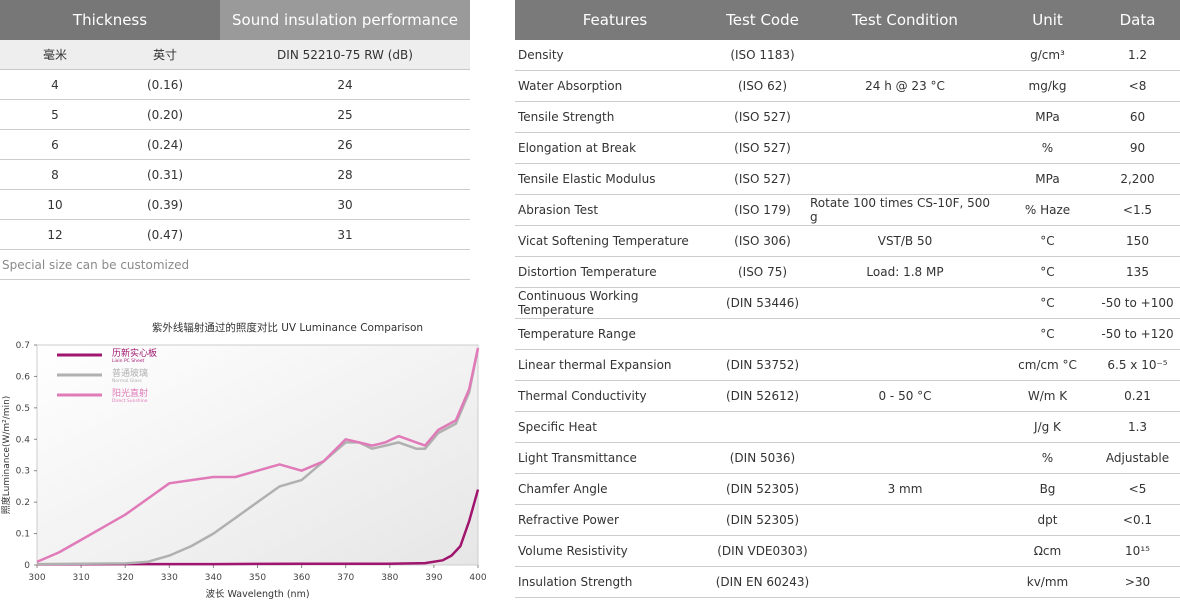  Describe the element at coordinates (27, 566) in the screenshot. I see `y-tick-label: 0` at that location.